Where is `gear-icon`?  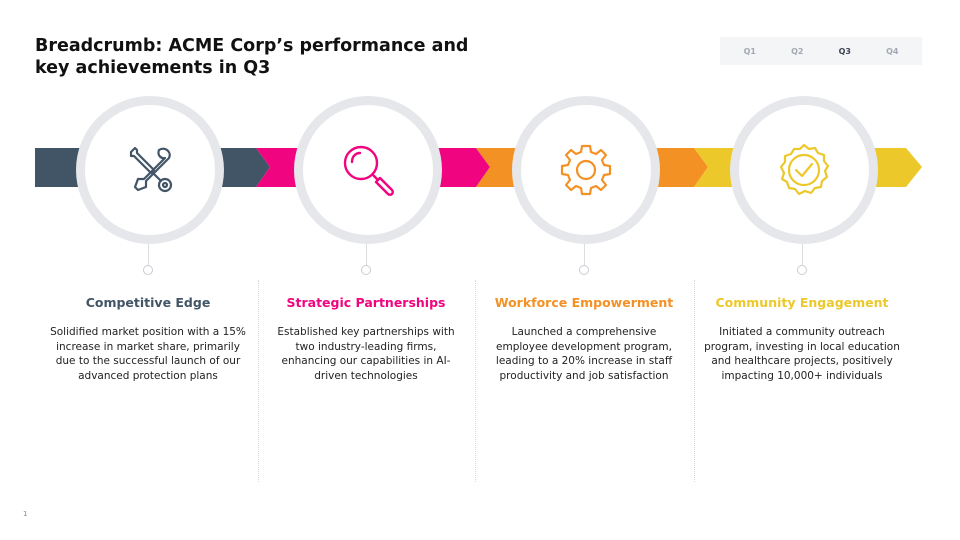 gear-icon is located at coordinates (586, 170).